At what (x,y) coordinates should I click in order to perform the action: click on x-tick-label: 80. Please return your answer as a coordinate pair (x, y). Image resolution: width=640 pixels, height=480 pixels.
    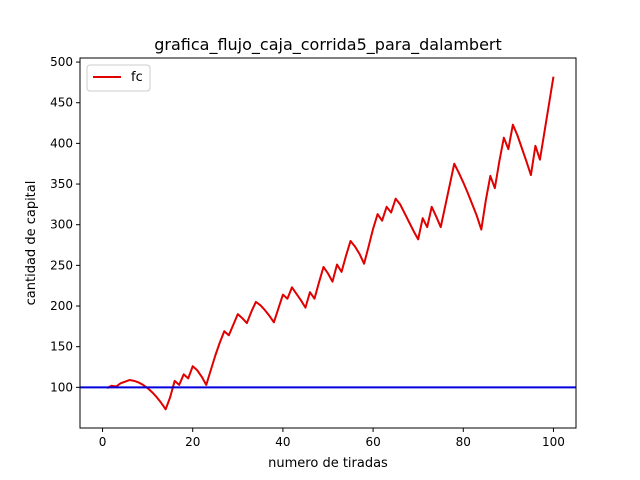
    Looking at the image, I should click on (463, 442).